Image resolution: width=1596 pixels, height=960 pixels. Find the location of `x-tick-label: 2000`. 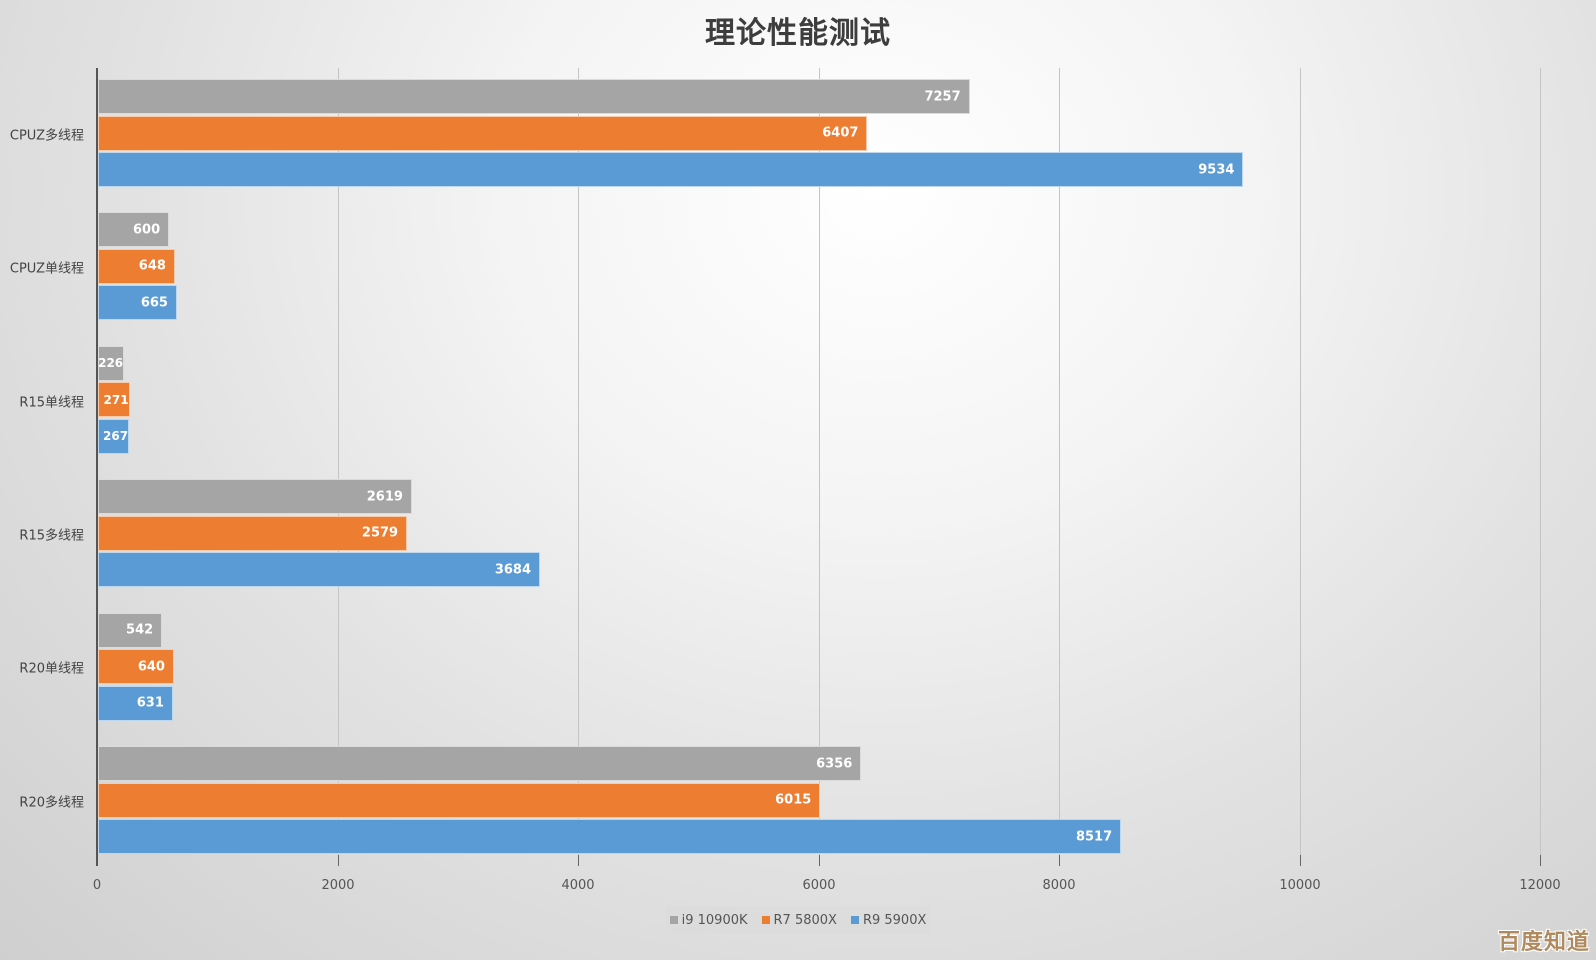

x-tick-label: 2000 is located at coordinates (338, 885).